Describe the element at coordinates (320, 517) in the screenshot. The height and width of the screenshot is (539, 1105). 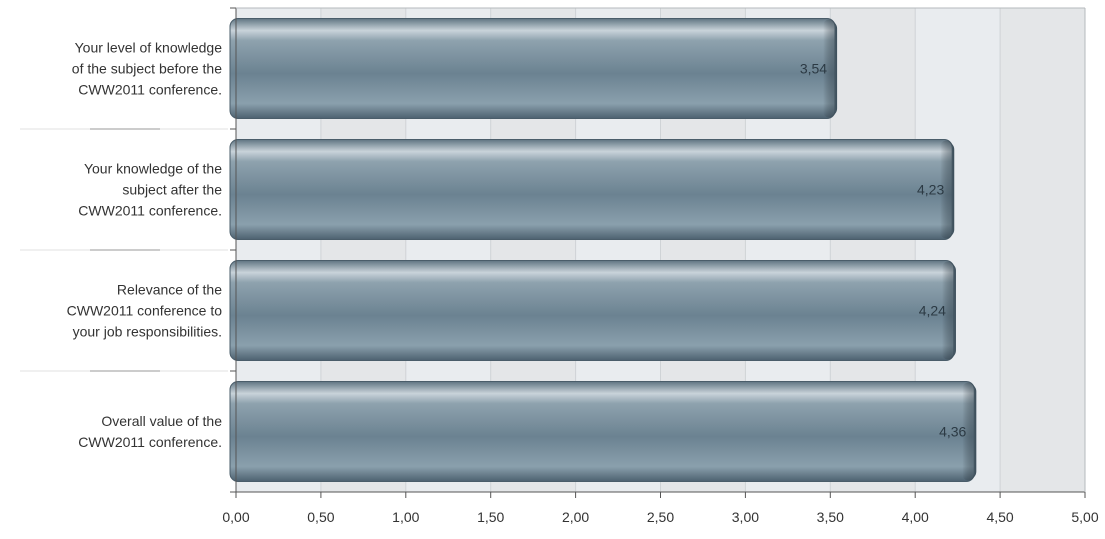
I see `x-tick-label: 0,50` at that location.